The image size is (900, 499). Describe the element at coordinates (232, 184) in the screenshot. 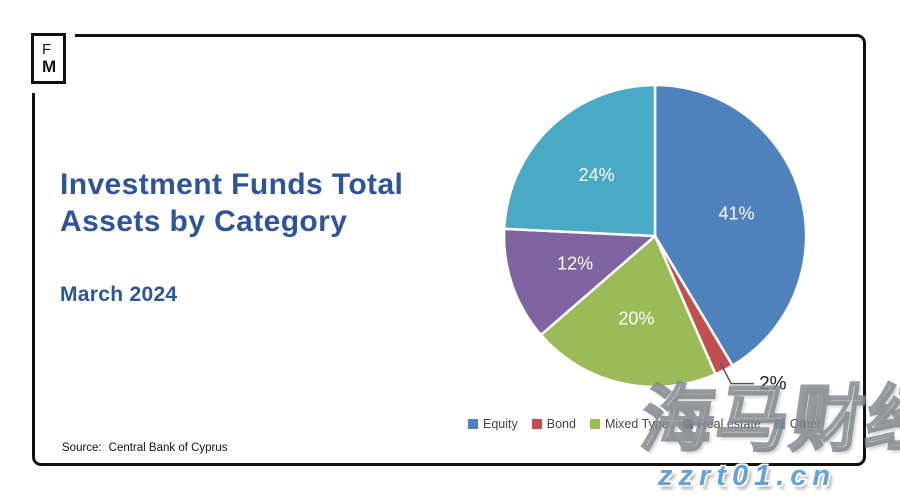

I see `chart-title-line-1: Investment Funds Total` at that location.